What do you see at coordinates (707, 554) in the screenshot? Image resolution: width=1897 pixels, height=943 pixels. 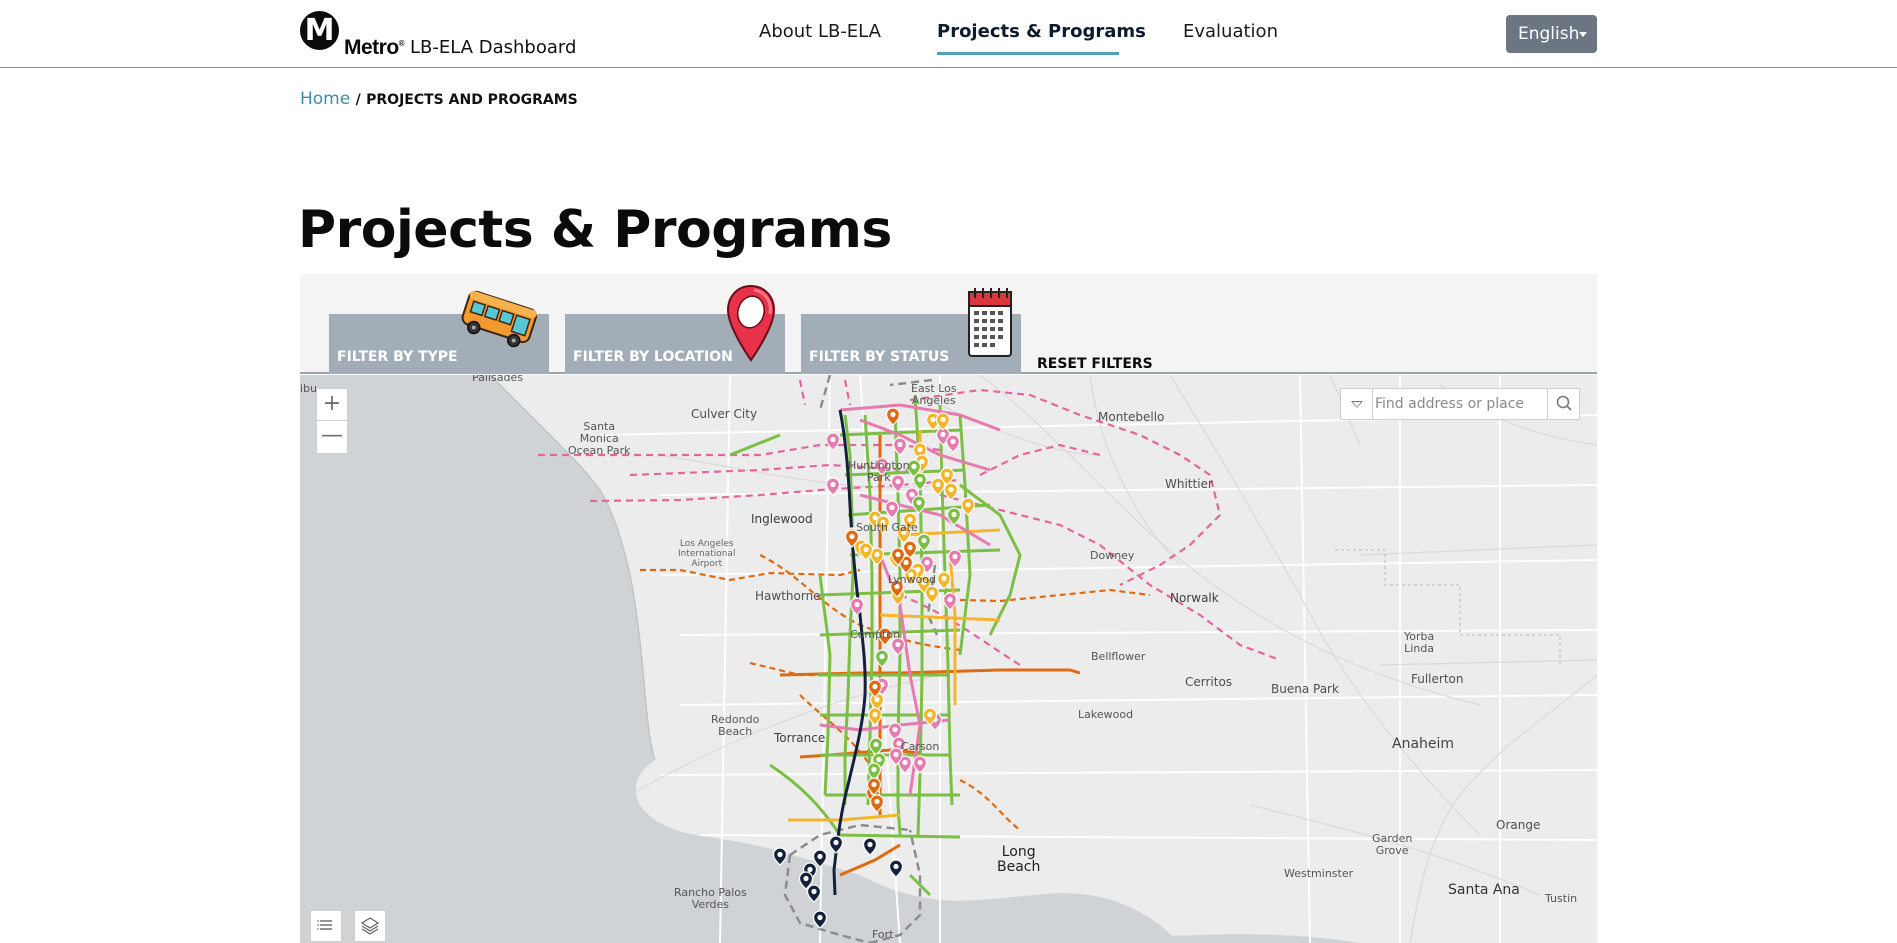 I see `place-label: Los Angeles International Airport` at bounding box center [707, 554].